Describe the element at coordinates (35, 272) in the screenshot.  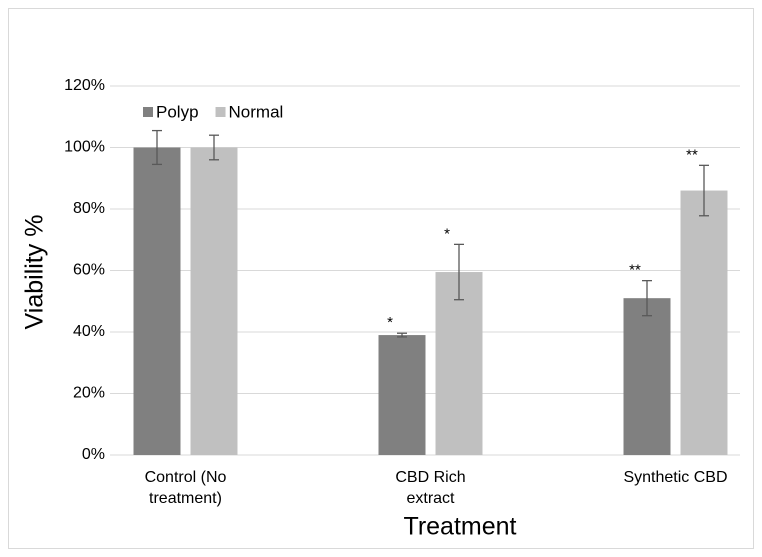
I see `y-axis-label: Viability %` at that location.